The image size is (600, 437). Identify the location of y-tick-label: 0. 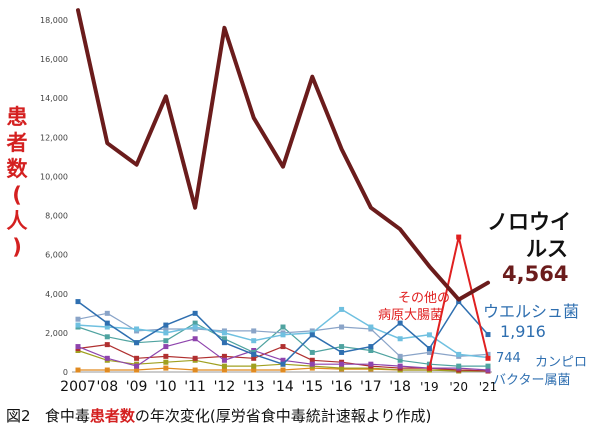
(65, 372).